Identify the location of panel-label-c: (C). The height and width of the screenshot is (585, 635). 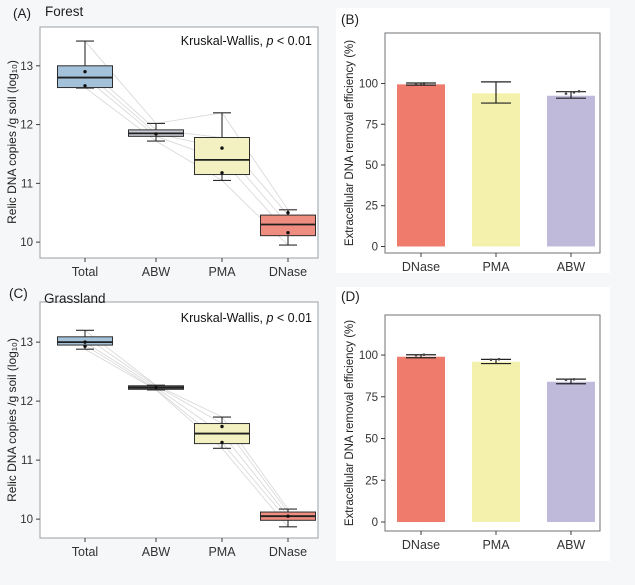
(18, 293).